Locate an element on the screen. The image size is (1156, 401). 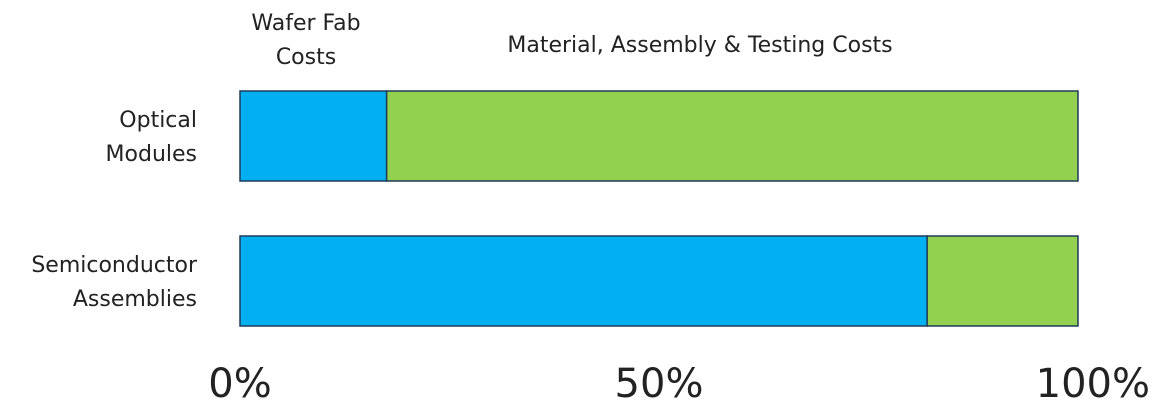
category-labels: Optical Modules Semiconductor Assemblies is located at coordinates (114, 210).